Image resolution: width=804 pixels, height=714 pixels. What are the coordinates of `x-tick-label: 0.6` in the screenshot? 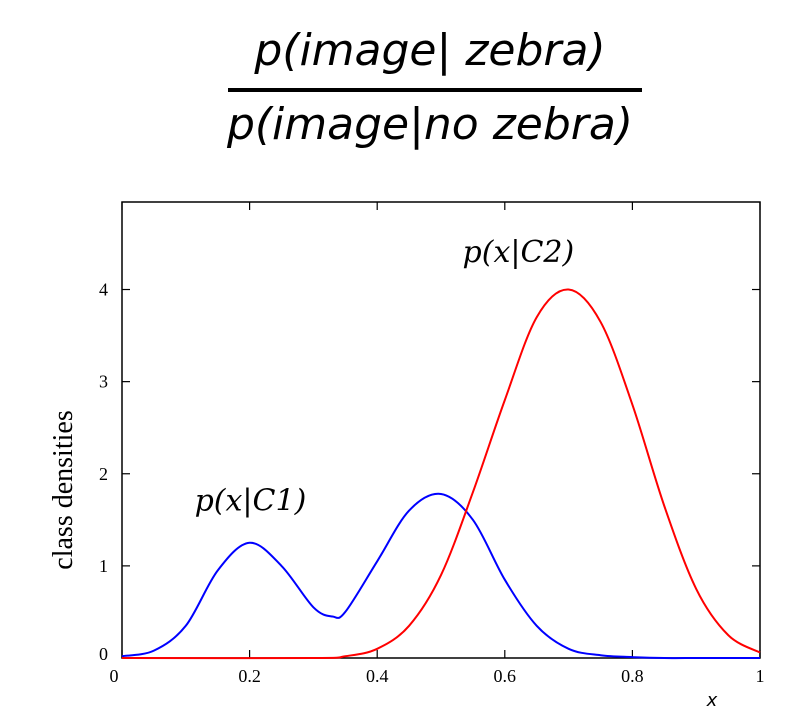 It's located at (505, 676).